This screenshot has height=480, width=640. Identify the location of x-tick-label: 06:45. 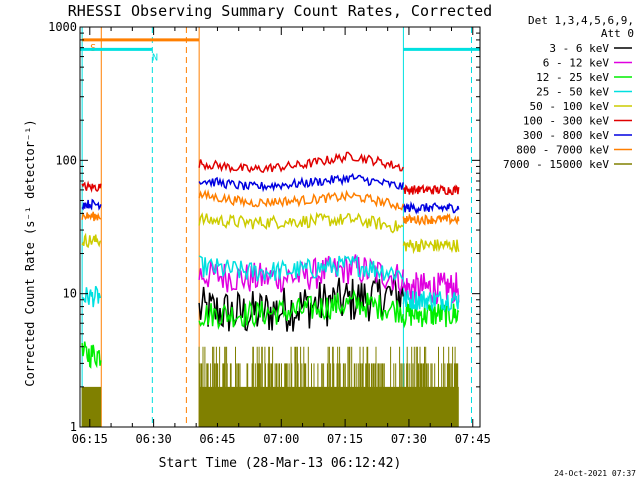
(217, 439).